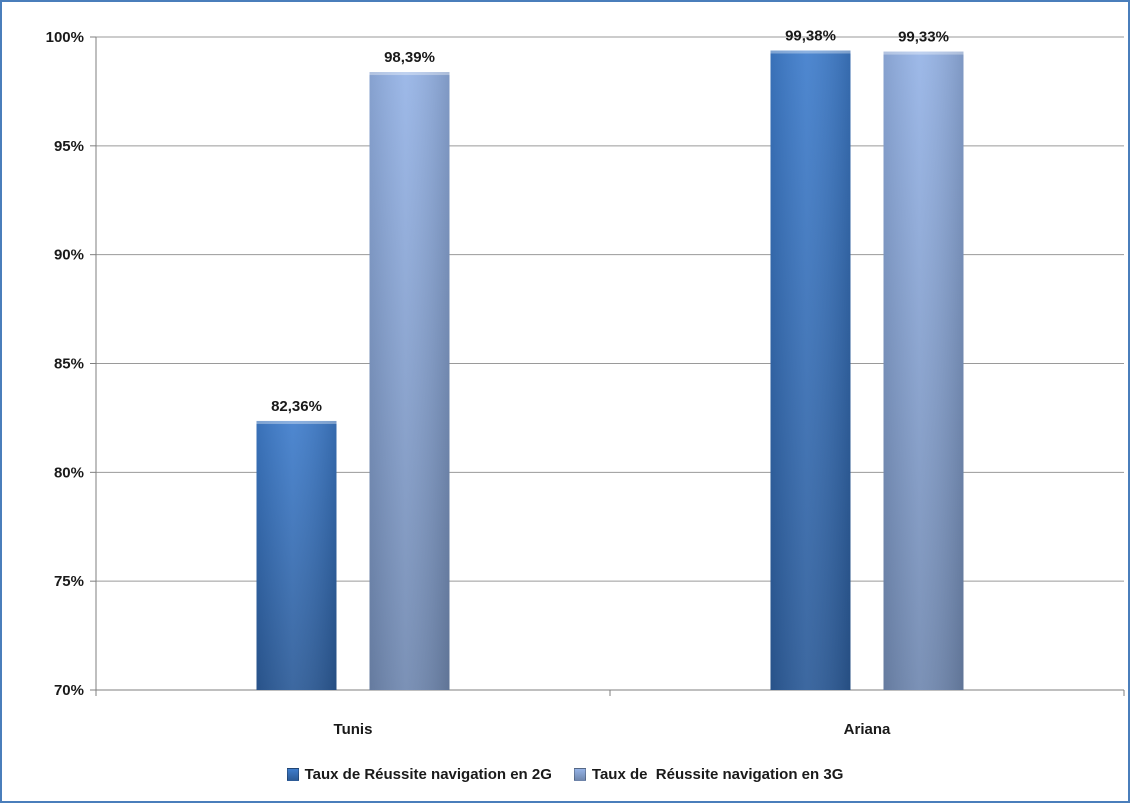 The image size is (1130, 803). What do you see at coordinates (409, 57) in the screenshot?
I see `data-label: 98,39%` at bounding box center [409, 57].